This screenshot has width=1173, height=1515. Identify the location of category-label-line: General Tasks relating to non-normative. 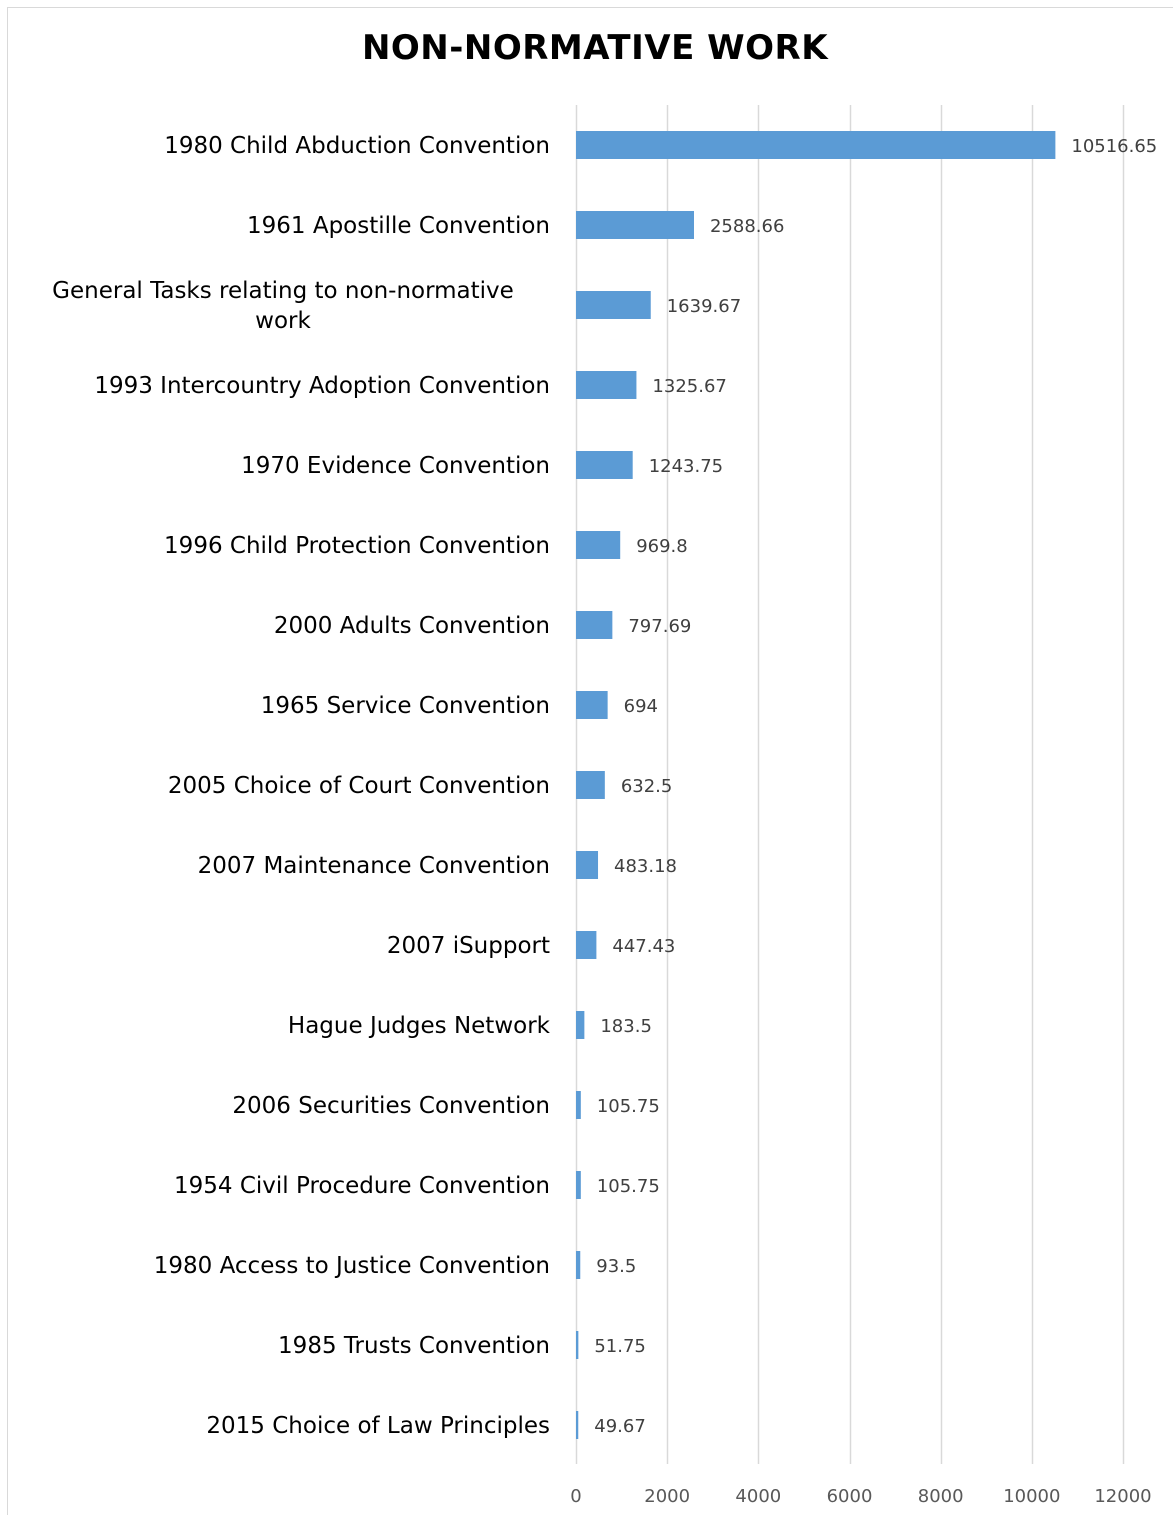
(283, 291).